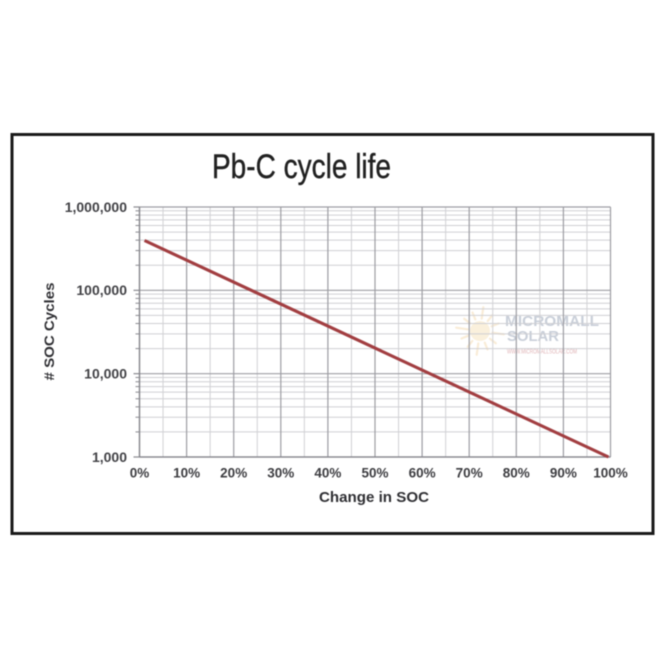 The height and width of the screenshot is (671, 666). Describe the element at coordinates (233, 473) in the screenshot. I see `svg-text: 20%` at that location.